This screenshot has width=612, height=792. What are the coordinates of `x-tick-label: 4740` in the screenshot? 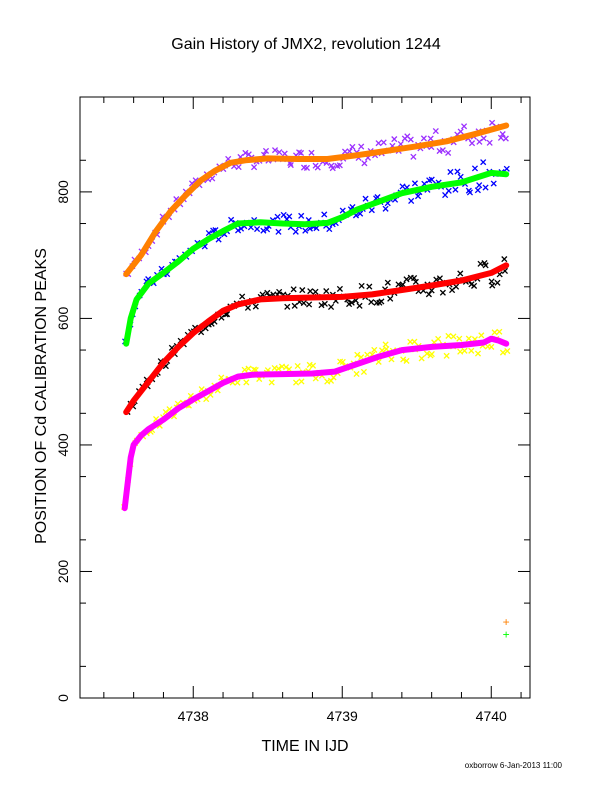 It's located at (491, 716).